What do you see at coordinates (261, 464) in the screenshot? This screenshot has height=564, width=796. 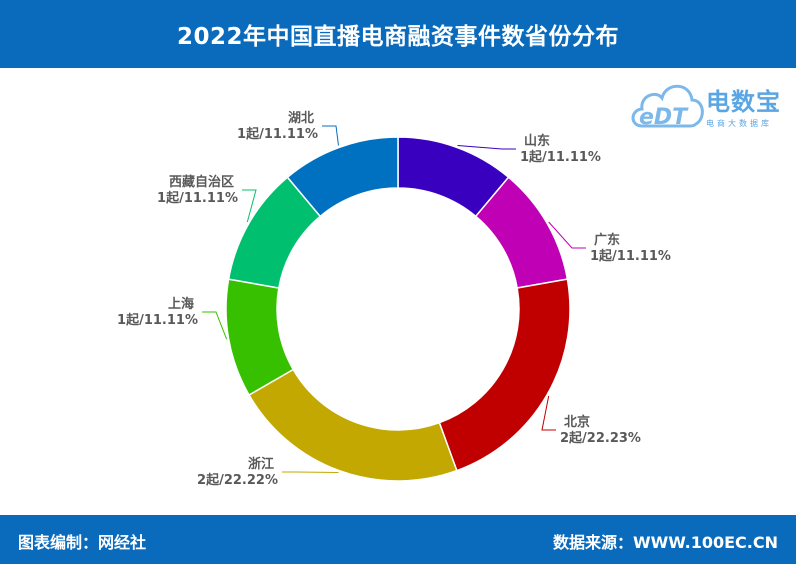 I see `slice-name-label-4: 浙江` at bounding box center [261, 464].